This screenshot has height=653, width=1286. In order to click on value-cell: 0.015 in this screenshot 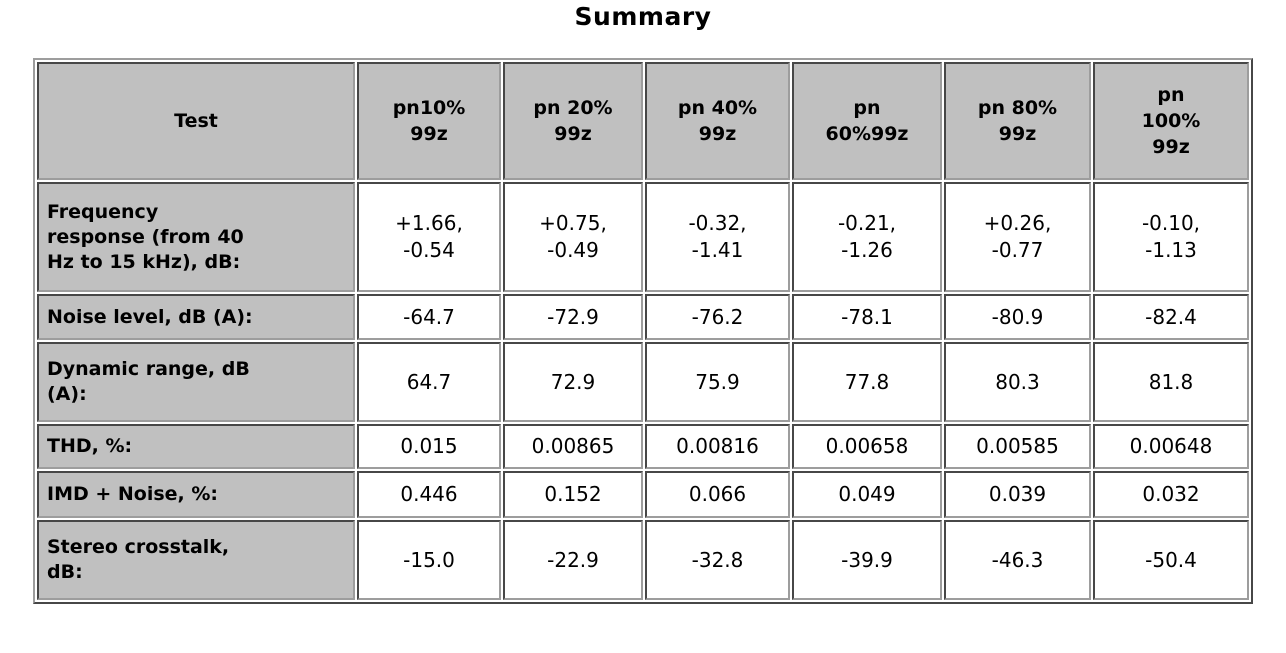, I will do `click(429, 446)`.